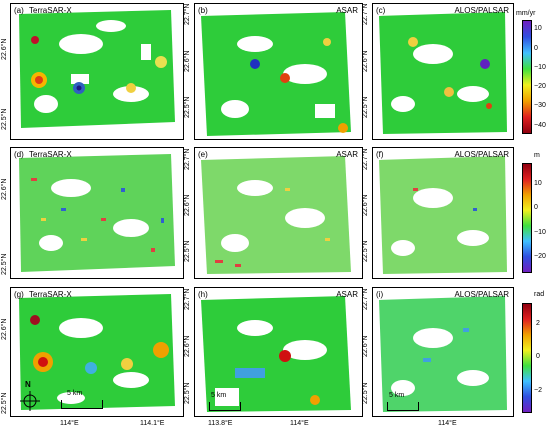  I want to click on panel-label: (h), so click(203, 294).